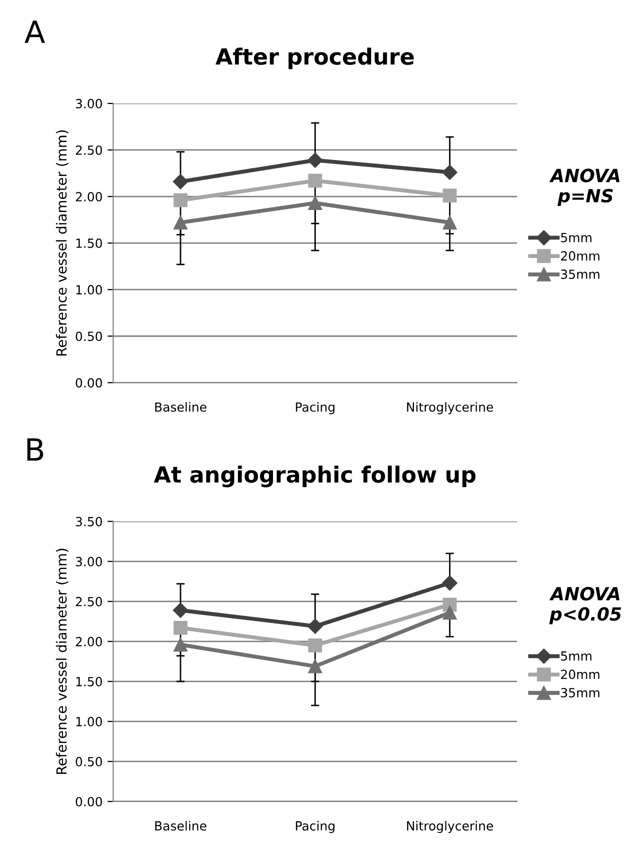  What do you see at coordinates (315, 59) in the screenshot?
I see `chart-title: After procedure` at bounding box center [315, 59].